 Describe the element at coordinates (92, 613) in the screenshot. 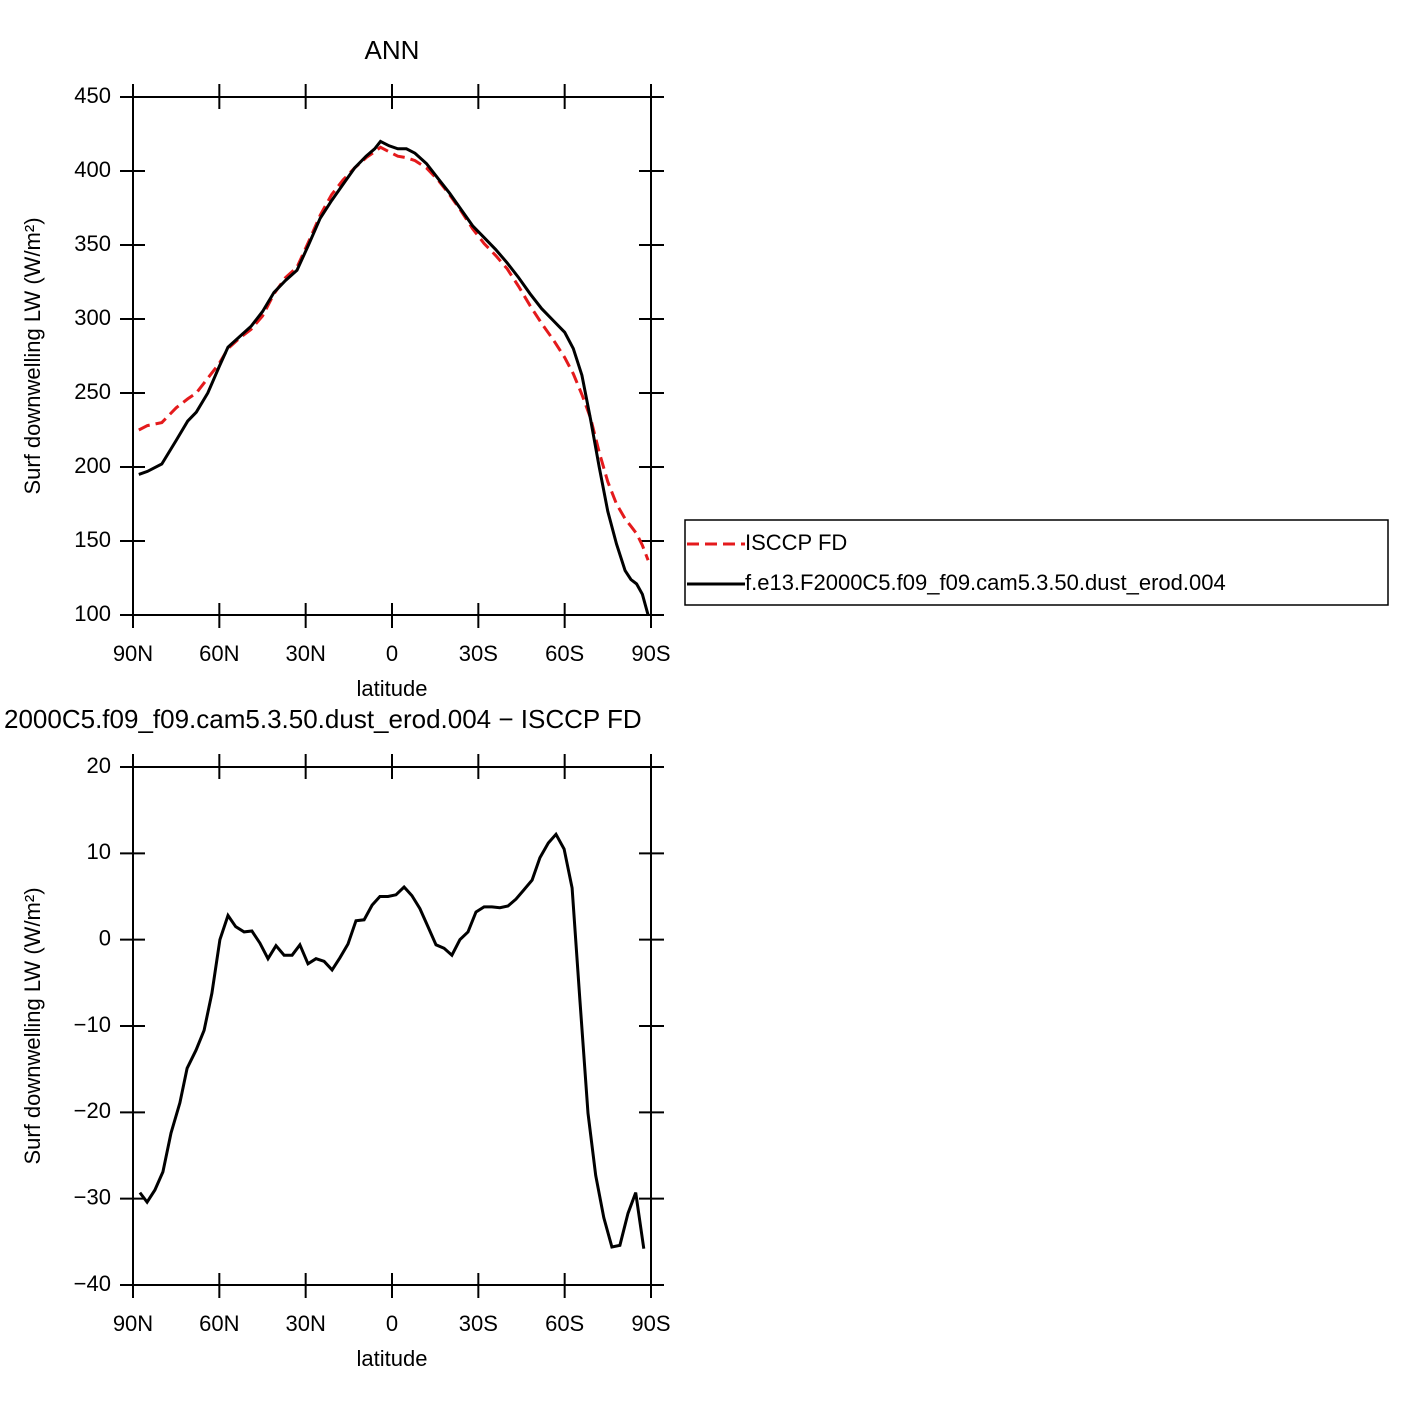

I see `y-tick-label: 100` at that location.